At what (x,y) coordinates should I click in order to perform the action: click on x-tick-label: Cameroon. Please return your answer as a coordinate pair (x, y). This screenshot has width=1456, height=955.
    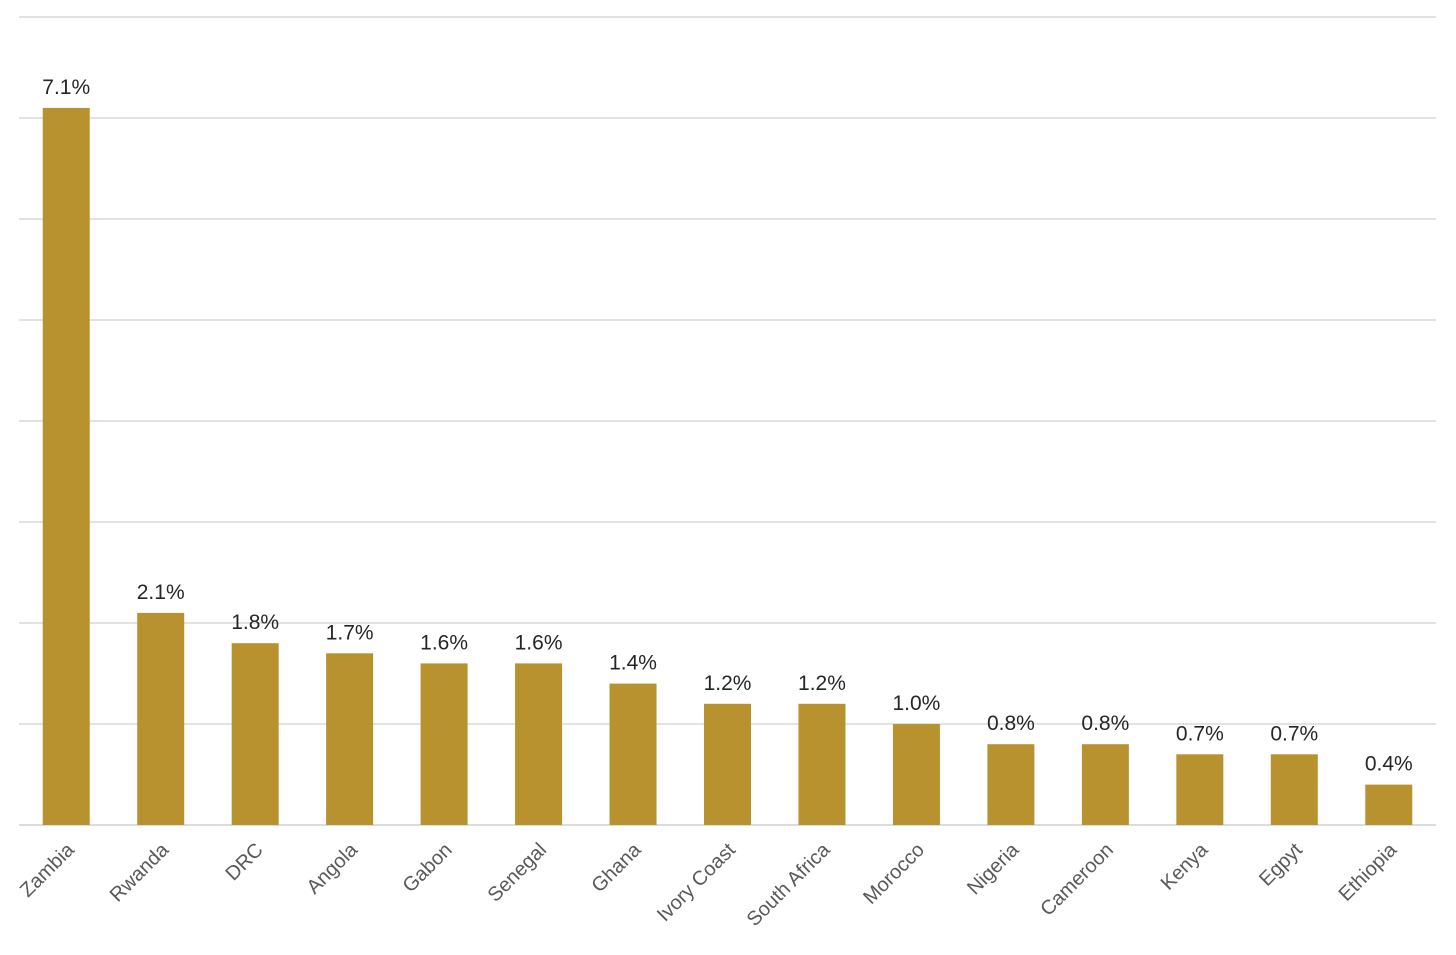
    Looking at the image, I should click on (1077, 880).